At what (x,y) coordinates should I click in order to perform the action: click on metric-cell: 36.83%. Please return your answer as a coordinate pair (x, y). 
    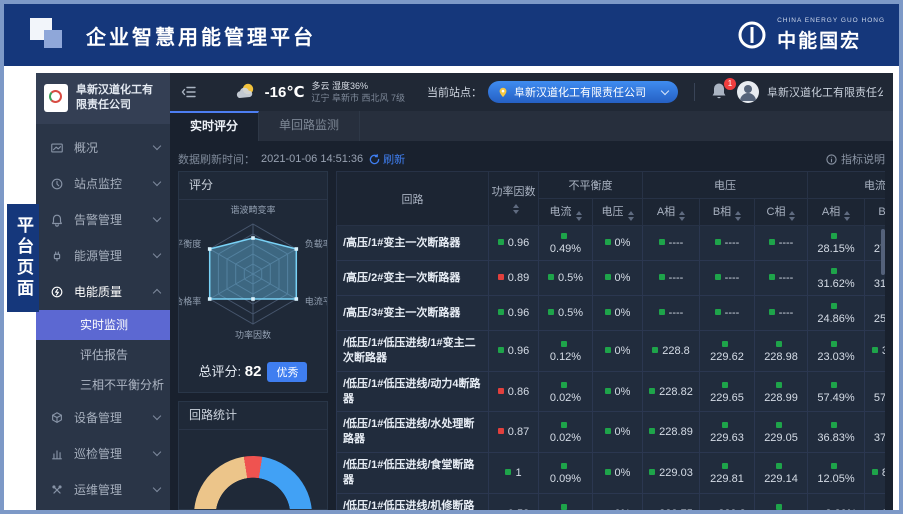
    Looking at the image, I should click on (836, 432).